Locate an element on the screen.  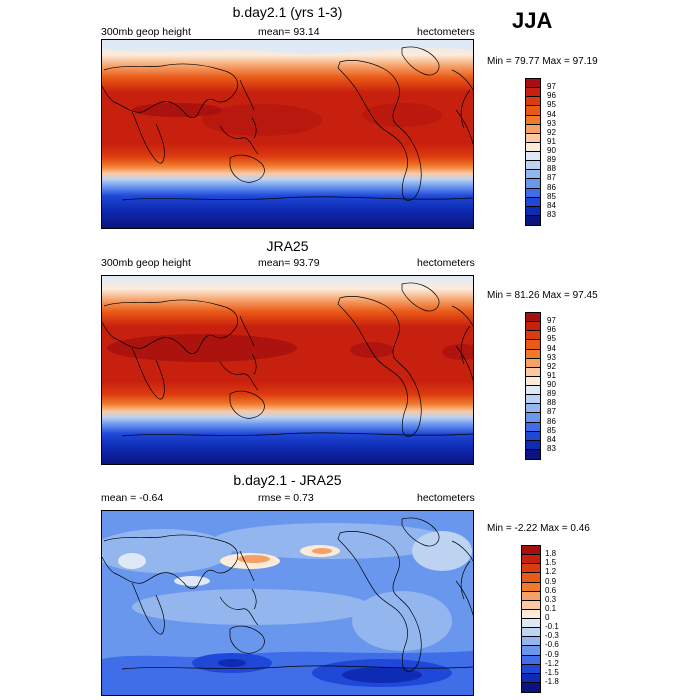
colorbar-tick-label: 87 is located at coordinates (551, 412).